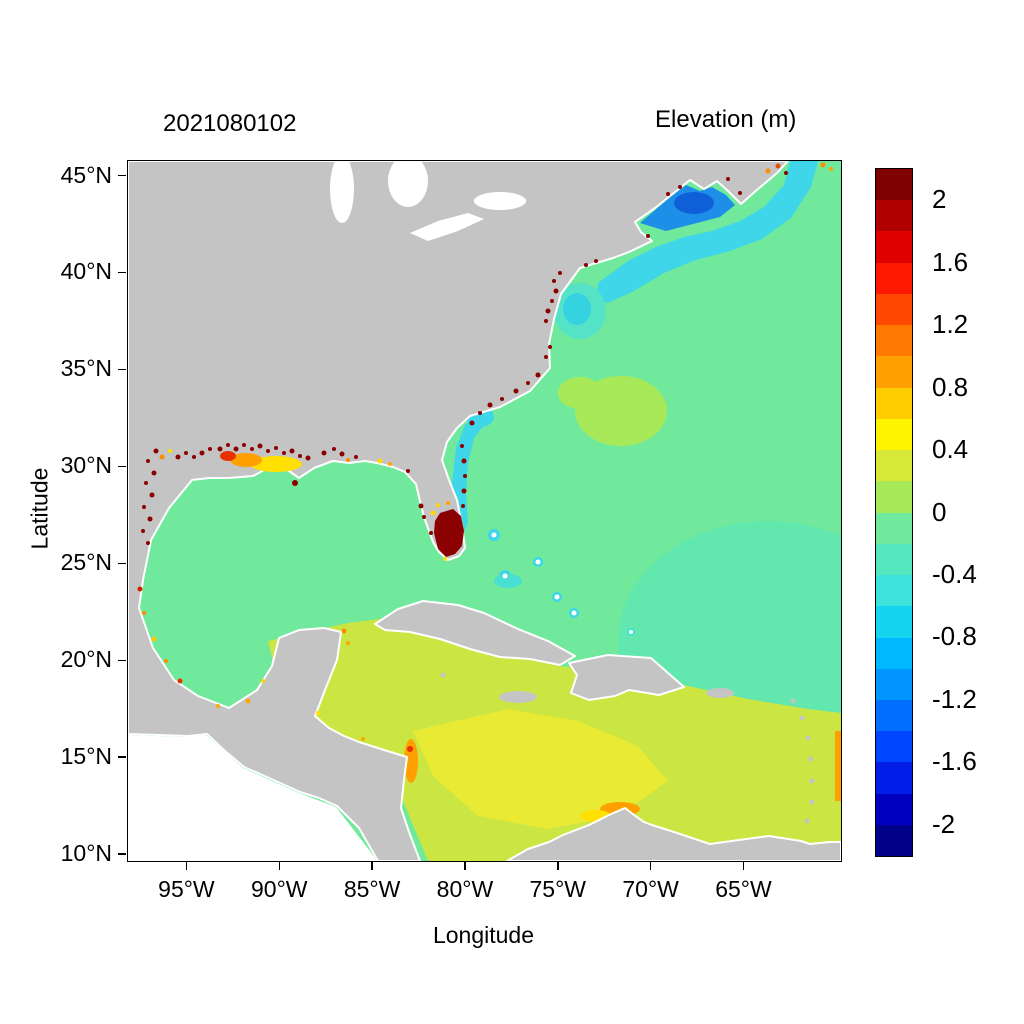 The image size is (1024, 1024). I want to click on andros-shelf-low, so click(508, 581).